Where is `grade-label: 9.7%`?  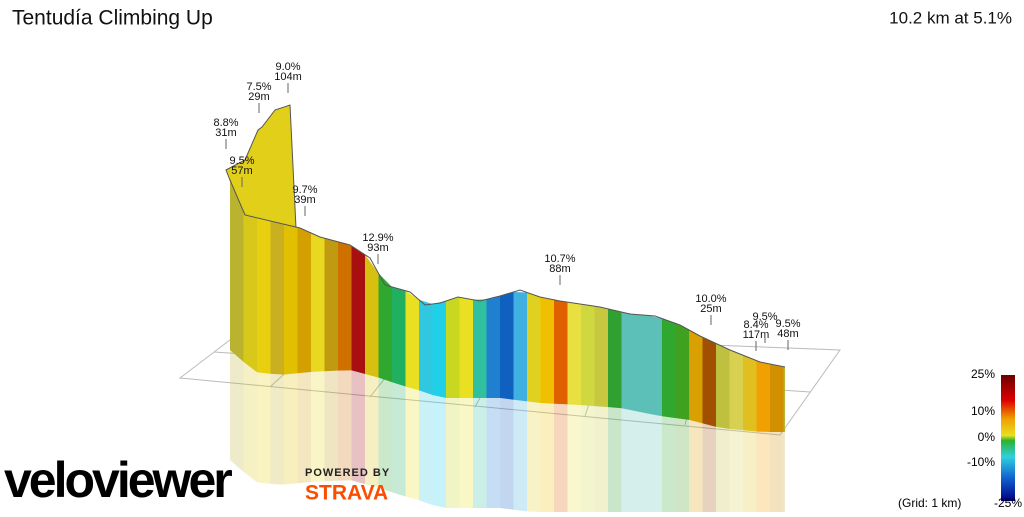 grade-label: 9.7% is located at coordinates (304, 190).